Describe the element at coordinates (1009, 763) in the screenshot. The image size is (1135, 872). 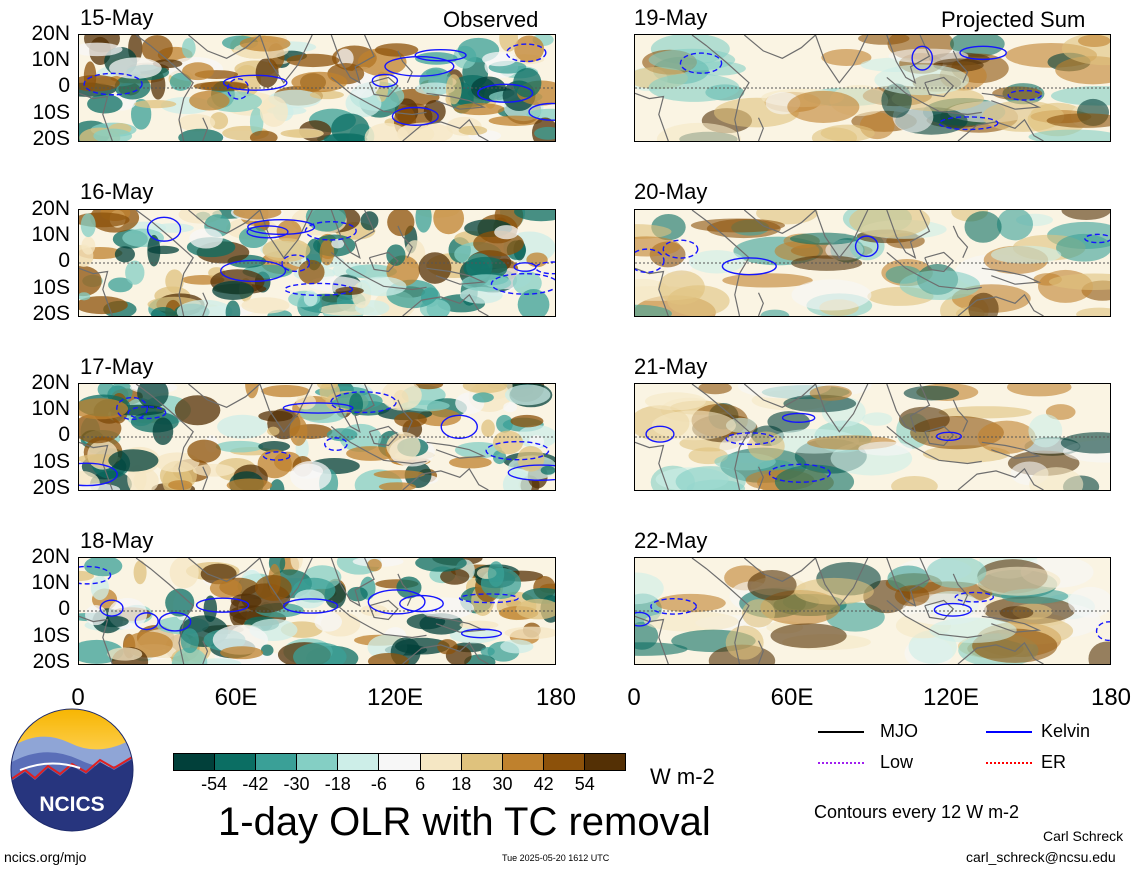
I see `legend-er-line` at that location.